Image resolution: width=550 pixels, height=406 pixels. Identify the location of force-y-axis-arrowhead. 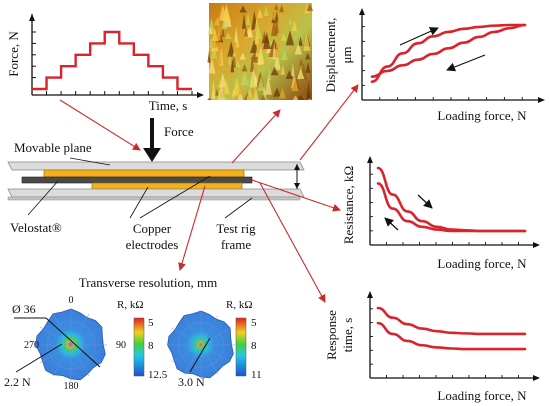
(32, 17).